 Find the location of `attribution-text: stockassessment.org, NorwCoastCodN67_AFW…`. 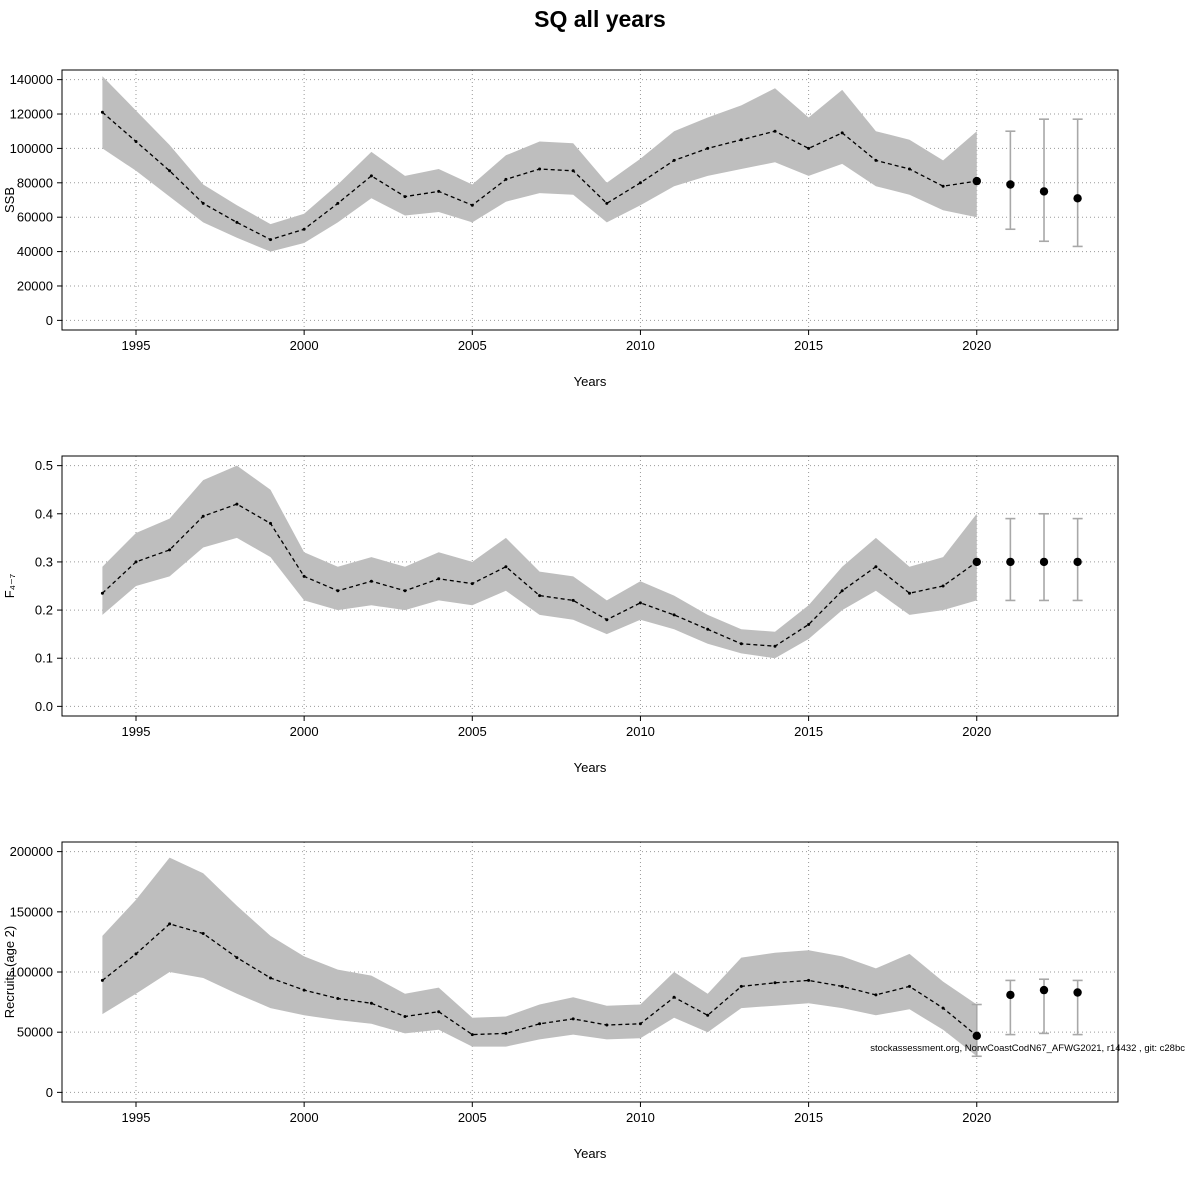

attribution-text: stockassessment.org, NorwCoastCodN67_AFW… is located at coordinates (1027, 1048).